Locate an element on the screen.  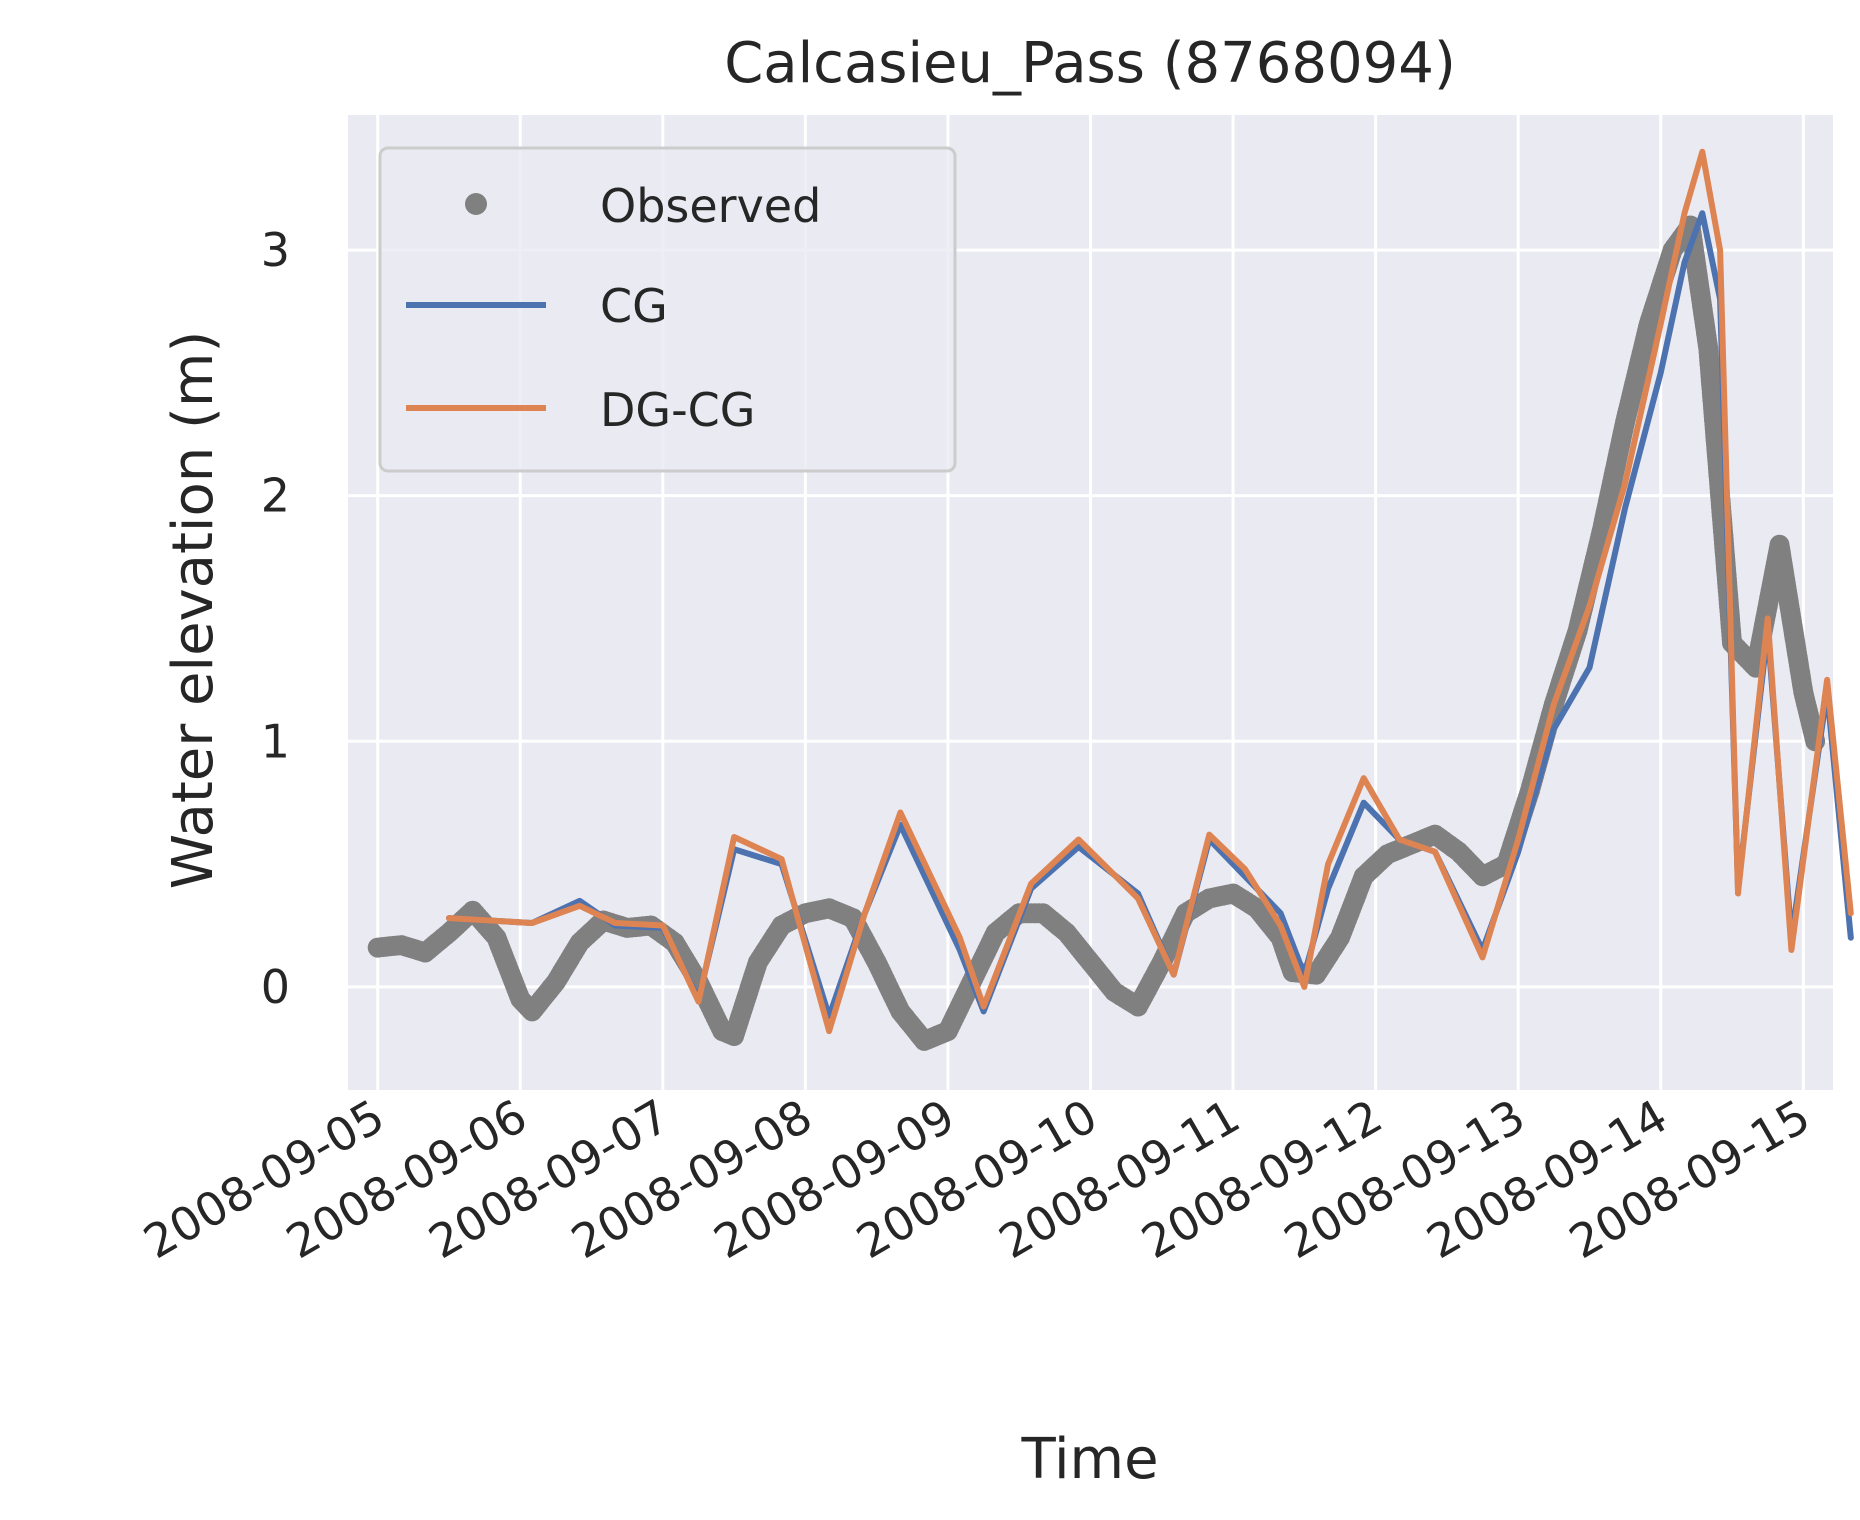
y-tick-labels: 0 1 2 3 is located at coordinates (275, 618).